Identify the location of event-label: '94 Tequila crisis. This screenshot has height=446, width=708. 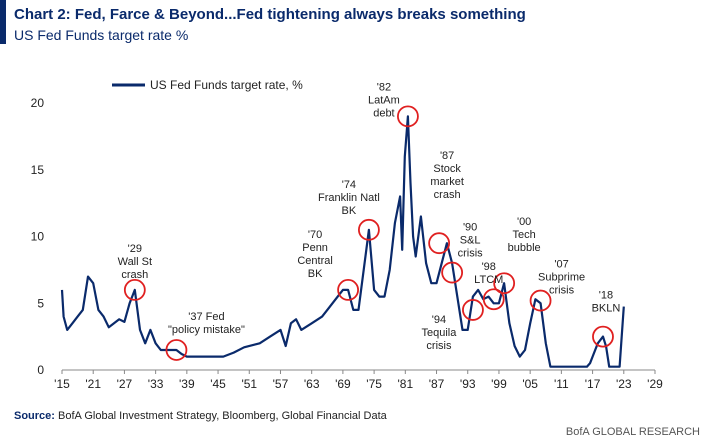
(440, 333).